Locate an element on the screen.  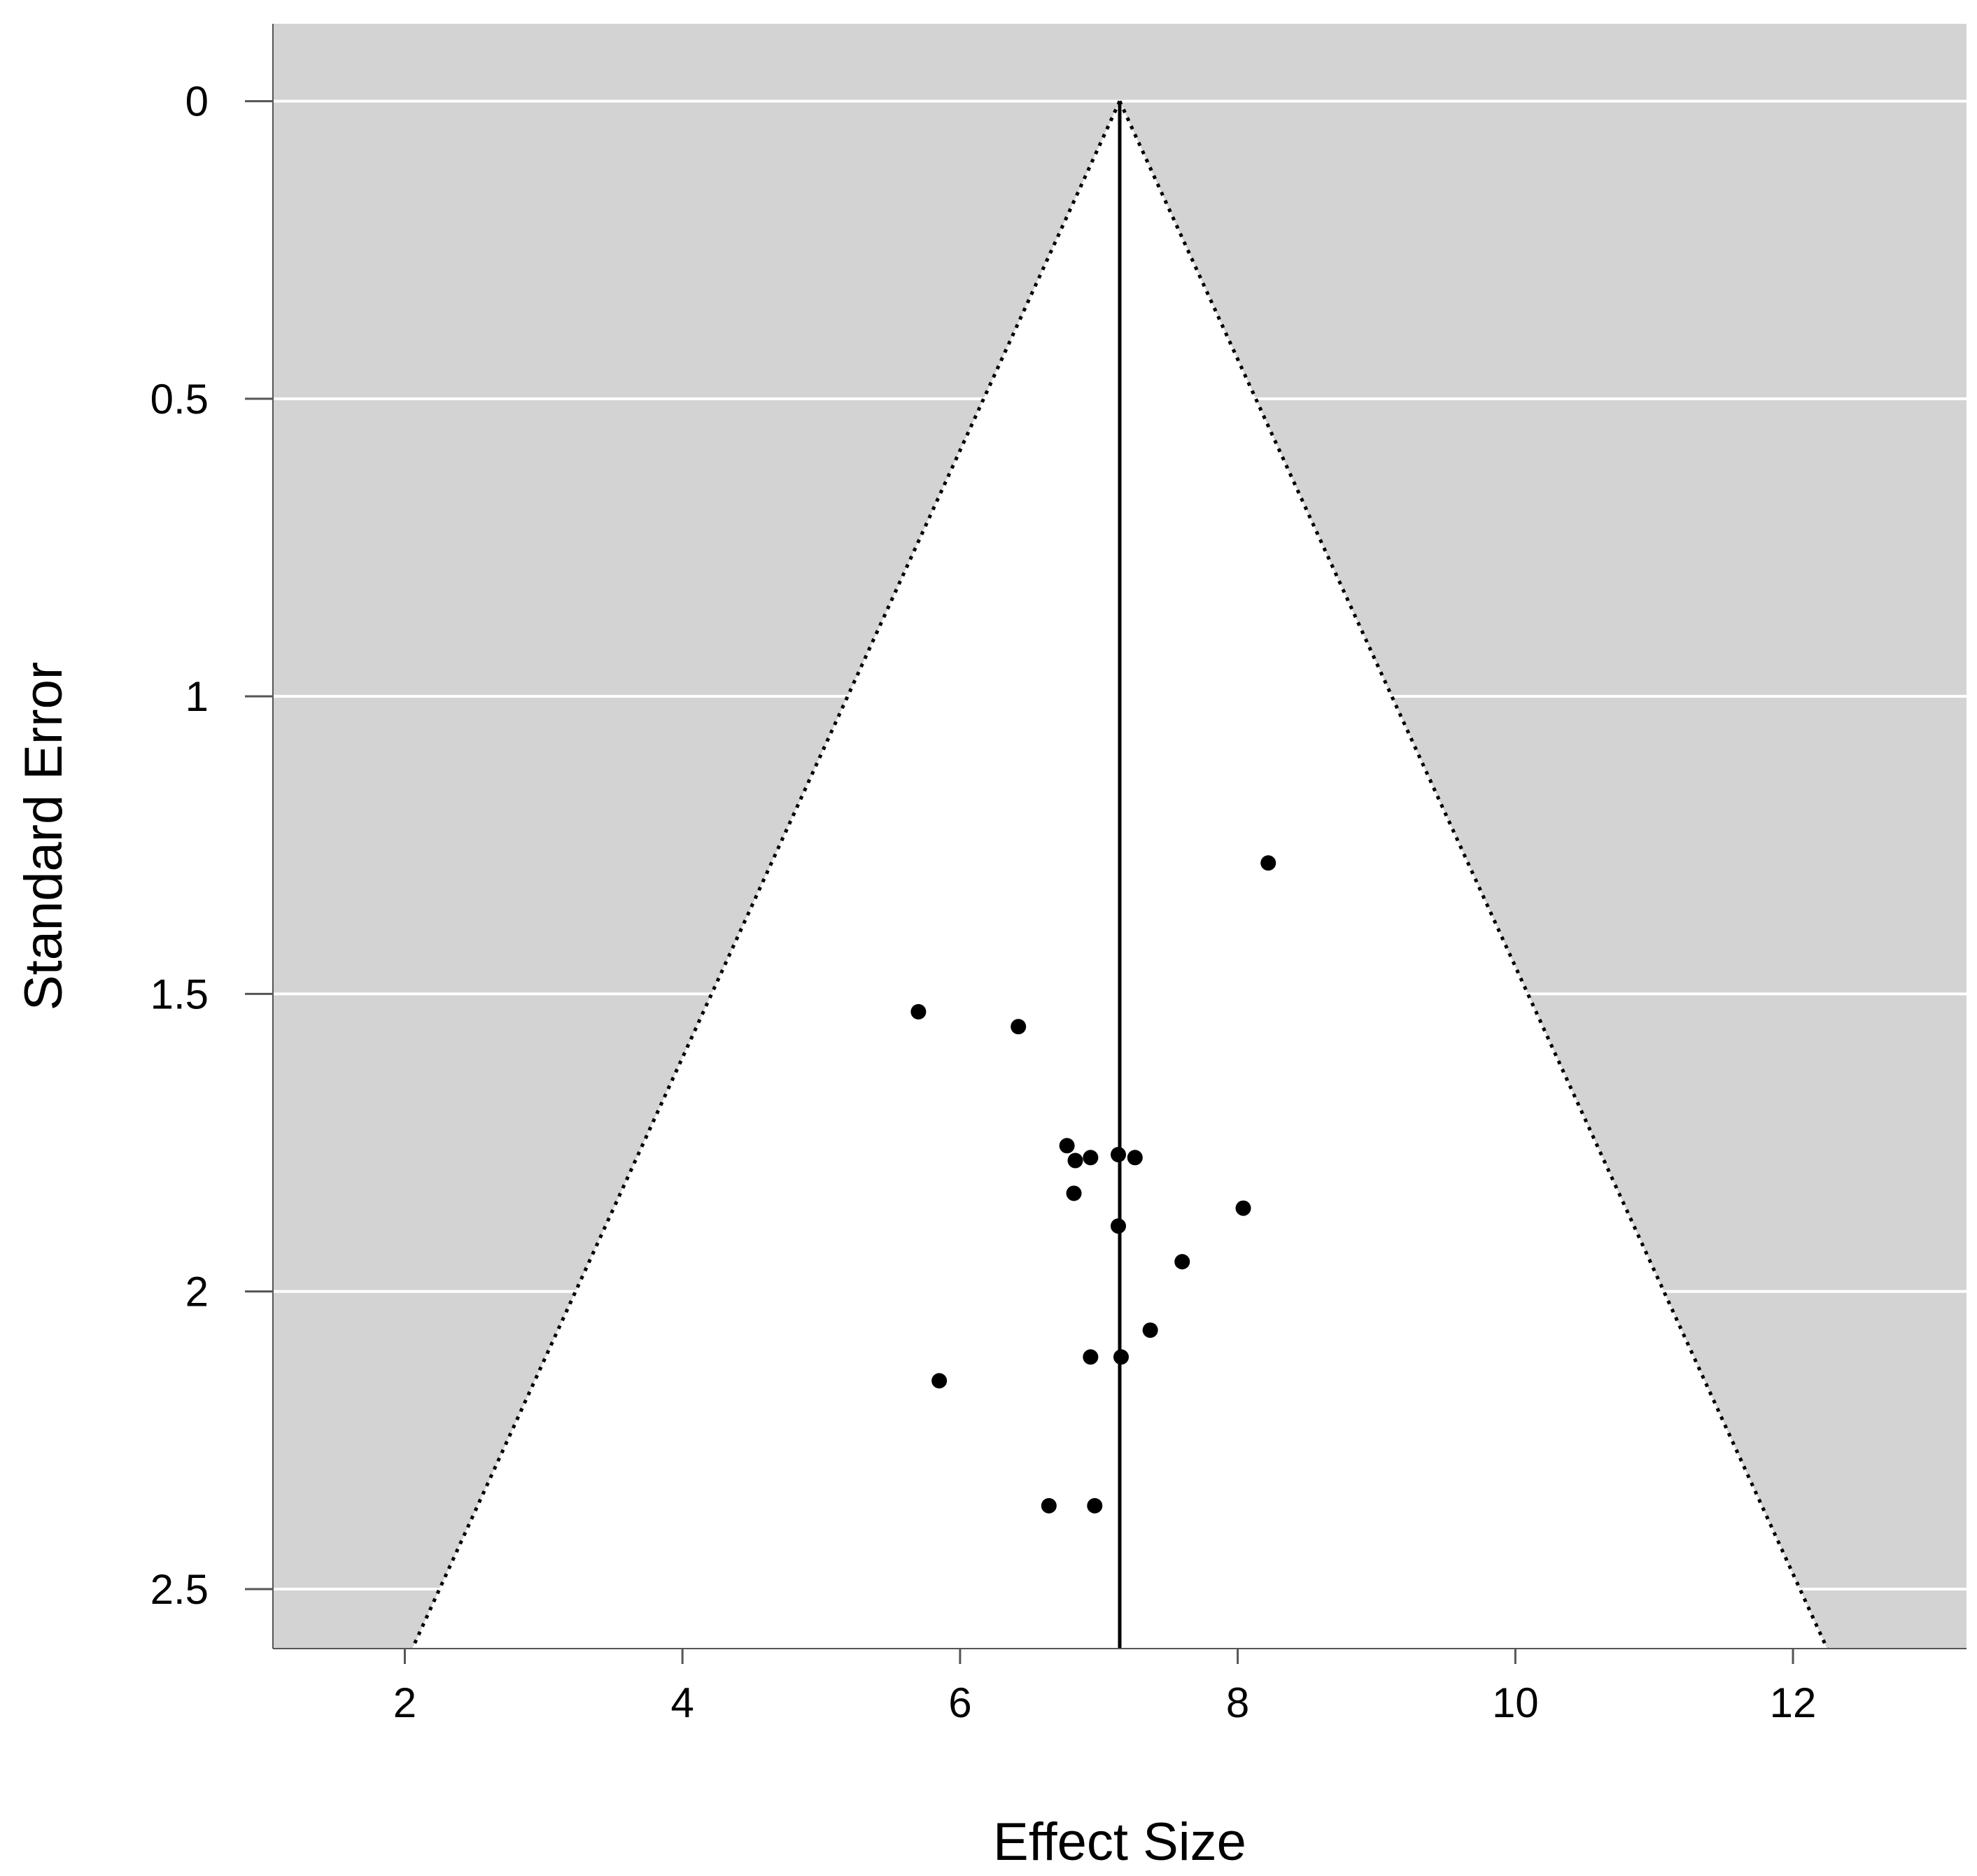
x-tick-label-0: 2 is located at coordinates (404, 1702).